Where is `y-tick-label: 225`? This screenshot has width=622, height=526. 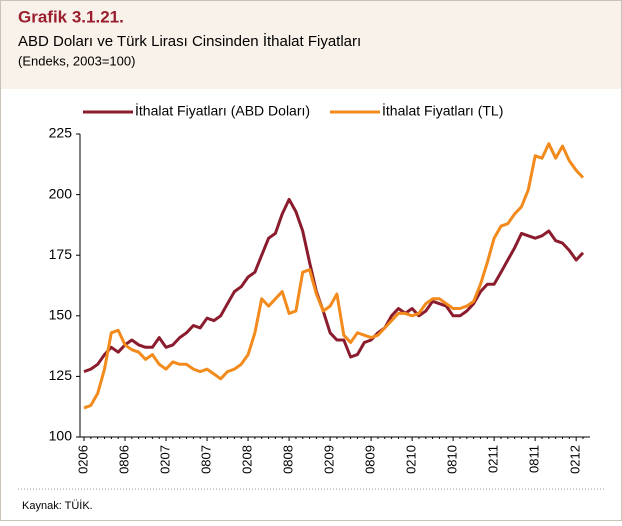
y-tick-label: 225 is located at coordinates (61, 133).